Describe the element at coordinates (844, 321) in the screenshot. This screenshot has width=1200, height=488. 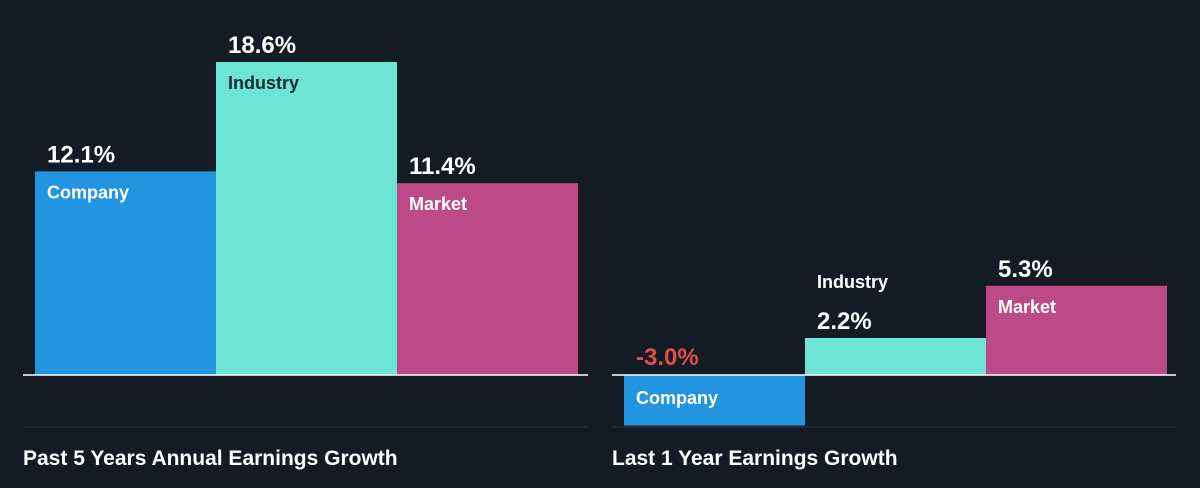
I see `value-label-industry: 2.2%` at that location.